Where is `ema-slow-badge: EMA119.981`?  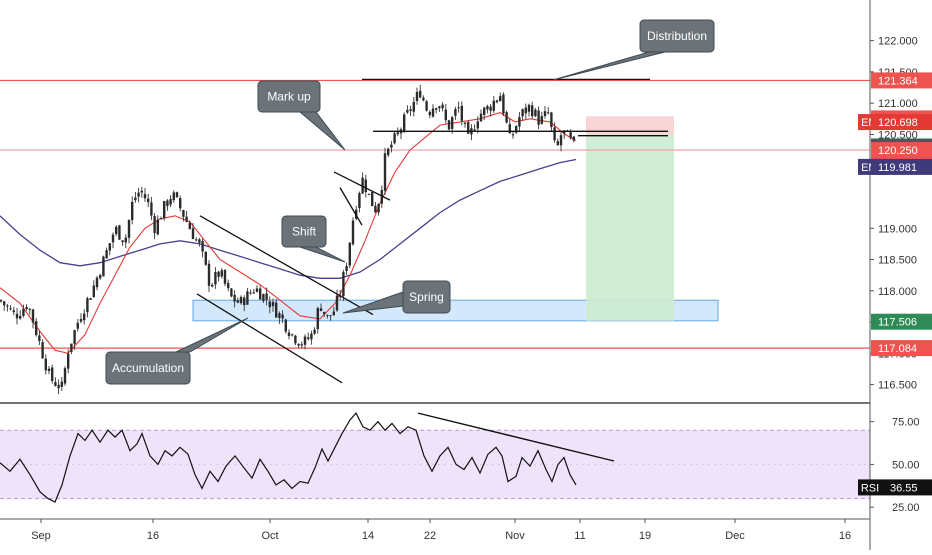 ema-slow-badge: EMA119.981 is located at coordinates (895, 166).